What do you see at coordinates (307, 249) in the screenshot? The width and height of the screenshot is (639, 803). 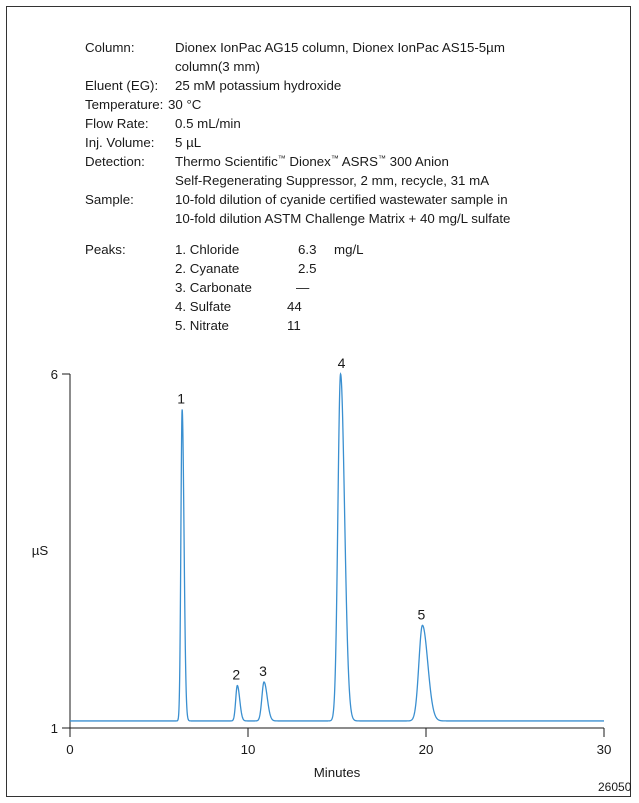 I see `peak-row-value: 6.3` at bounding box center [307, 249].